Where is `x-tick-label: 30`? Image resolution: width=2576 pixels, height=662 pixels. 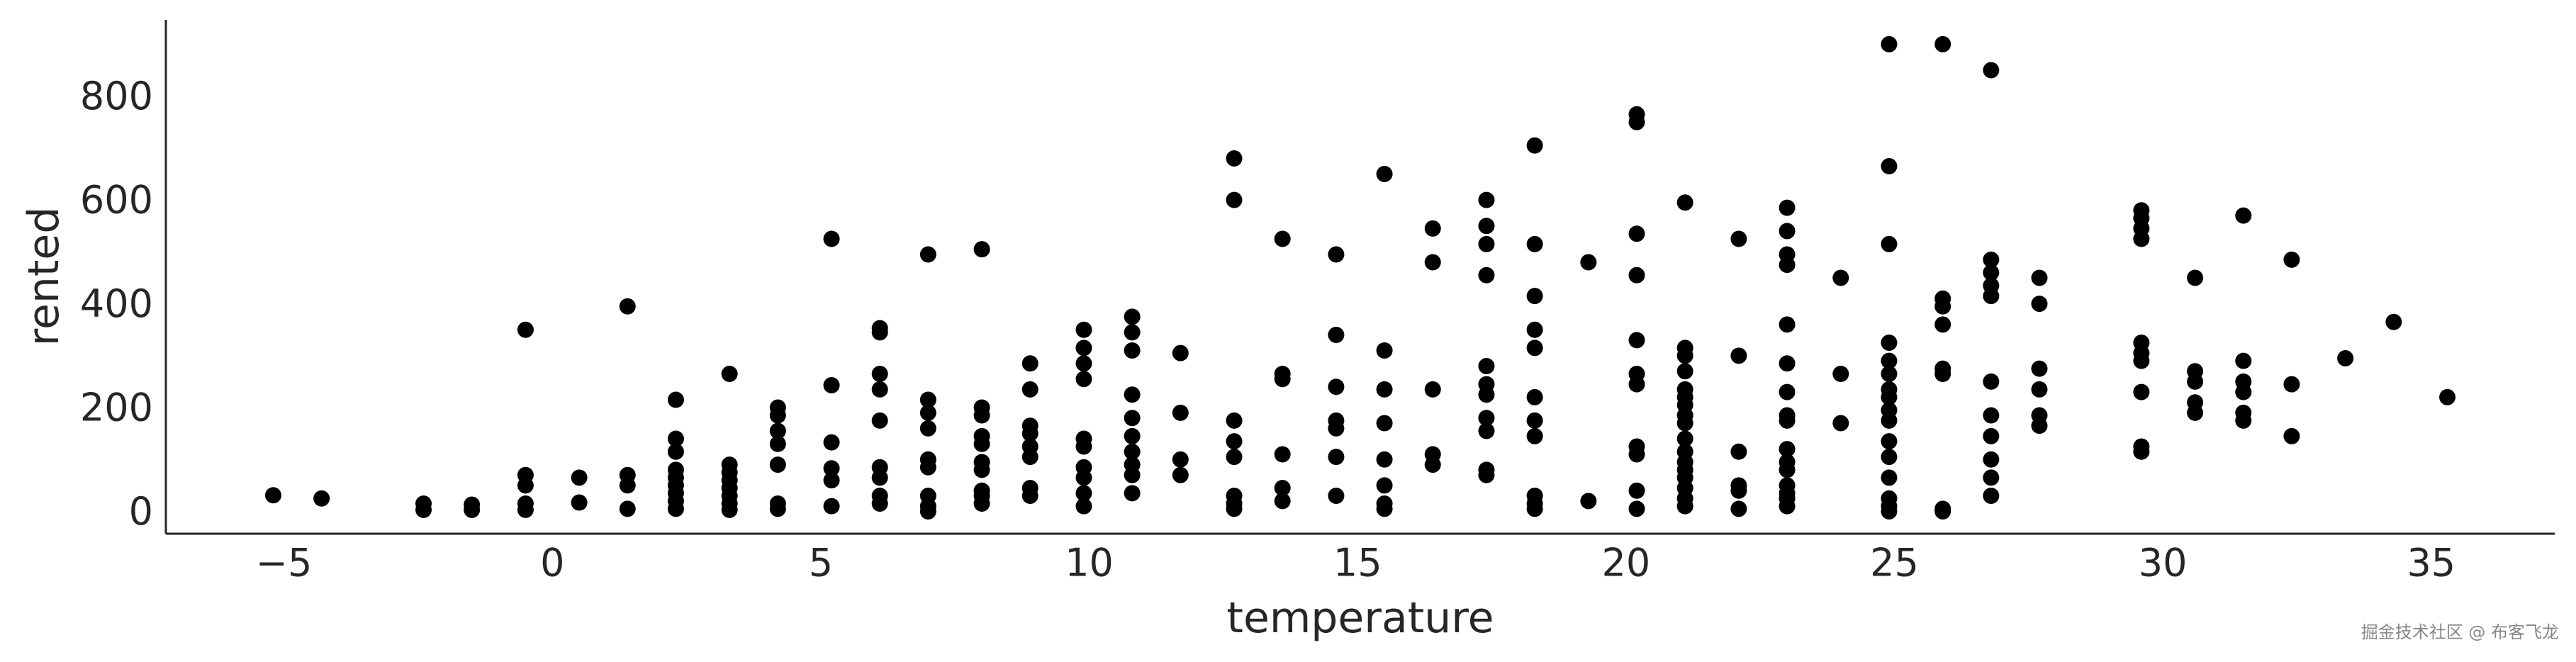
x-tick-label: 30 is located at coordinates (2163, 563).